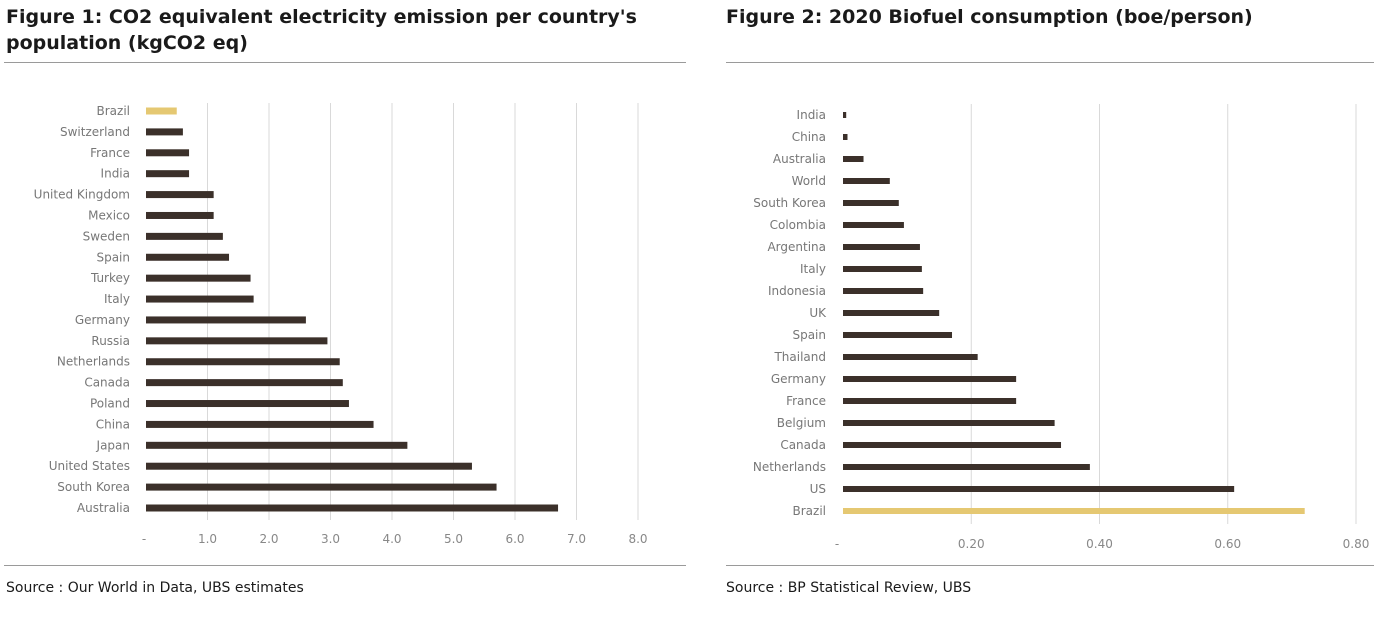 The width and height of the screenshot is (1386, 620). What do you see at coordinates (198, 278) in the screenshot?
I see `bar-turkey` at bounding box center [198, 278].